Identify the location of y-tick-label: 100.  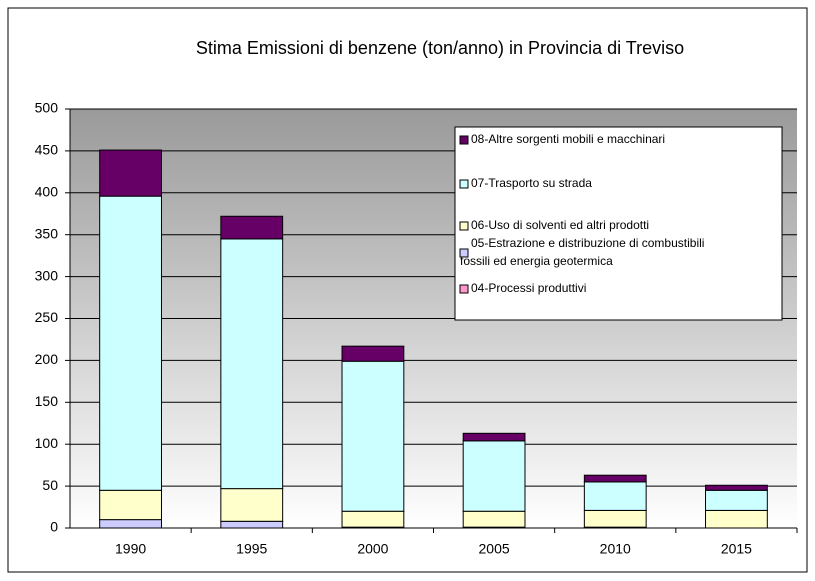
(47, 443).